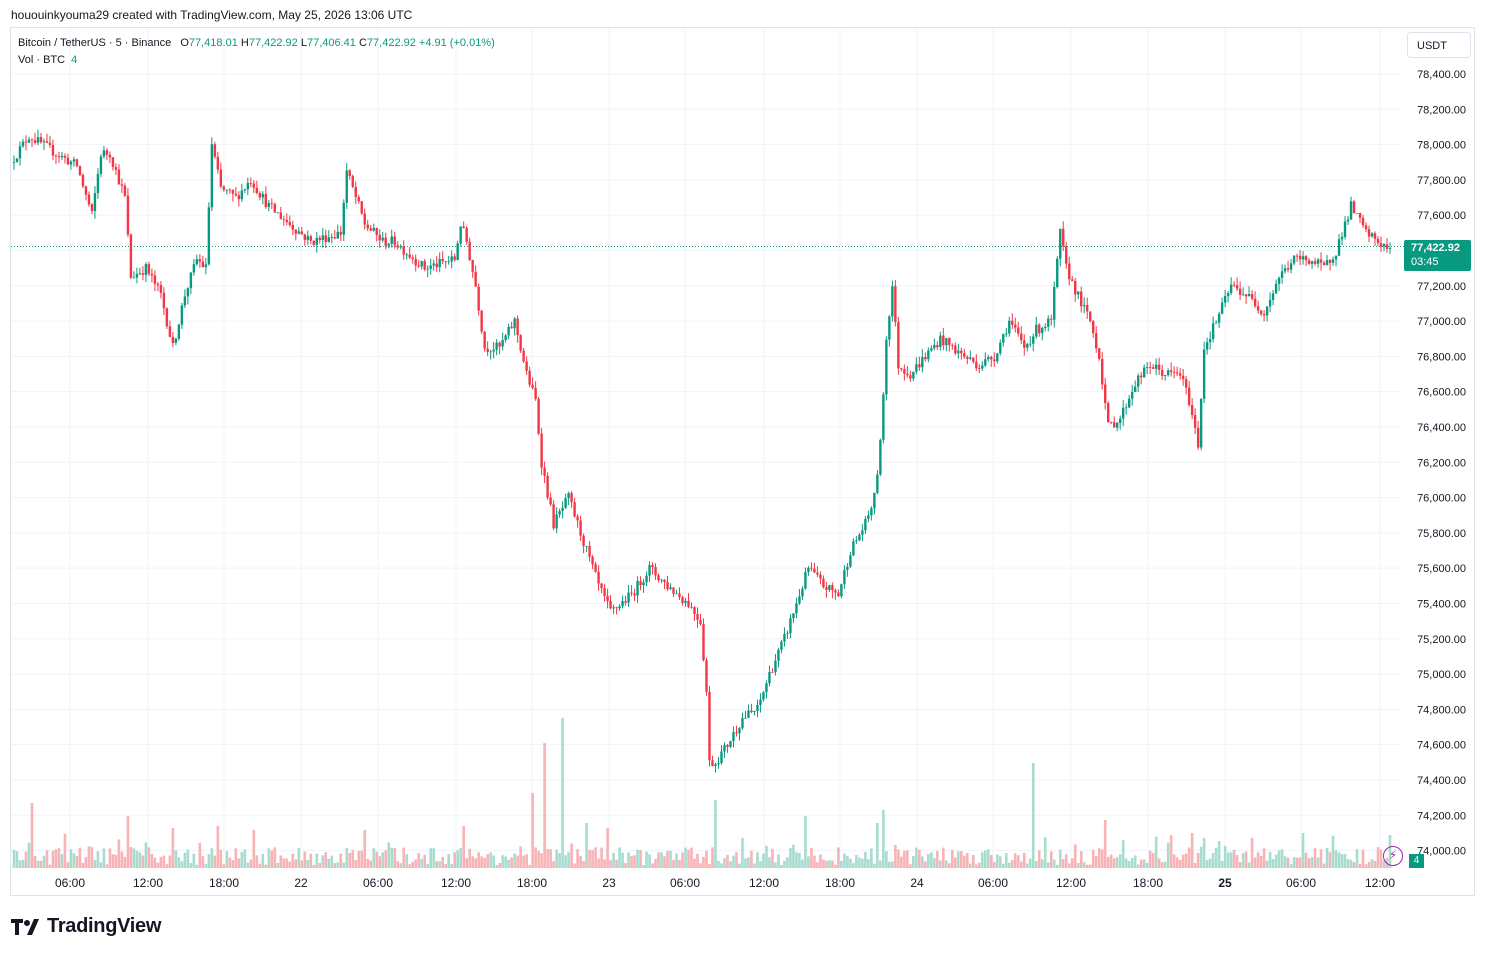 The width and height of the screenshot is (1486, 957). I want to click on y-tick-label: 77,600.00, so click(1441, 216).